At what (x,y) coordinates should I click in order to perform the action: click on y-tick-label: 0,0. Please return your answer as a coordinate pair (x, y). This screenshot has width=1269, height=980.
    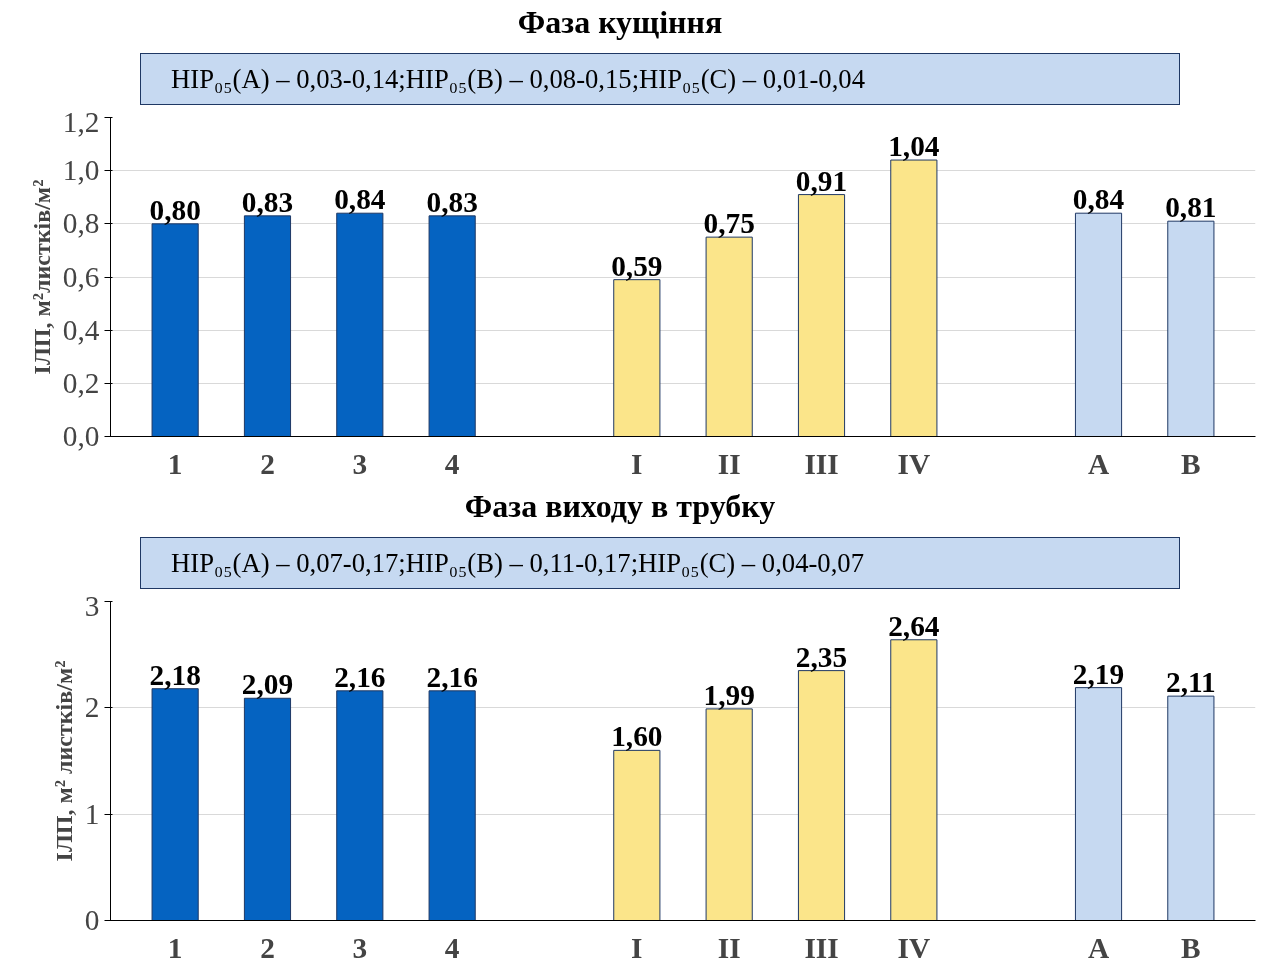
    Looking at the image, I should click on (81, 435).